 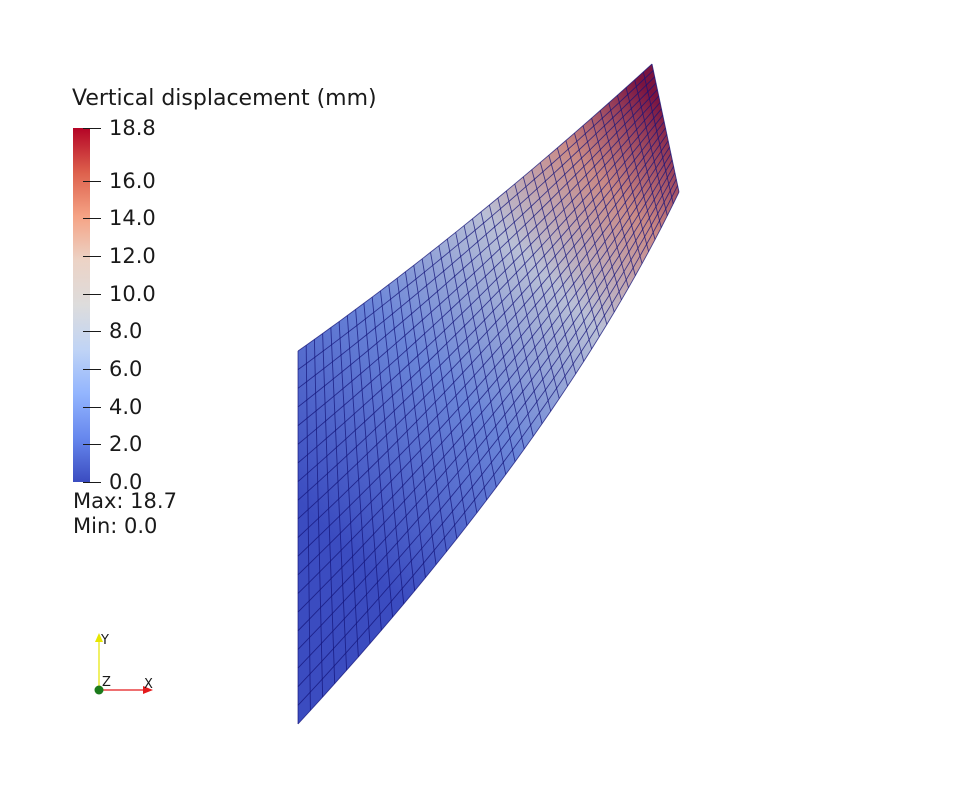 What do you see at coordinates (132, 128) in the screenshot?
I see `colorbar-tick-label: 18.8` at bounding box center [132, 128].